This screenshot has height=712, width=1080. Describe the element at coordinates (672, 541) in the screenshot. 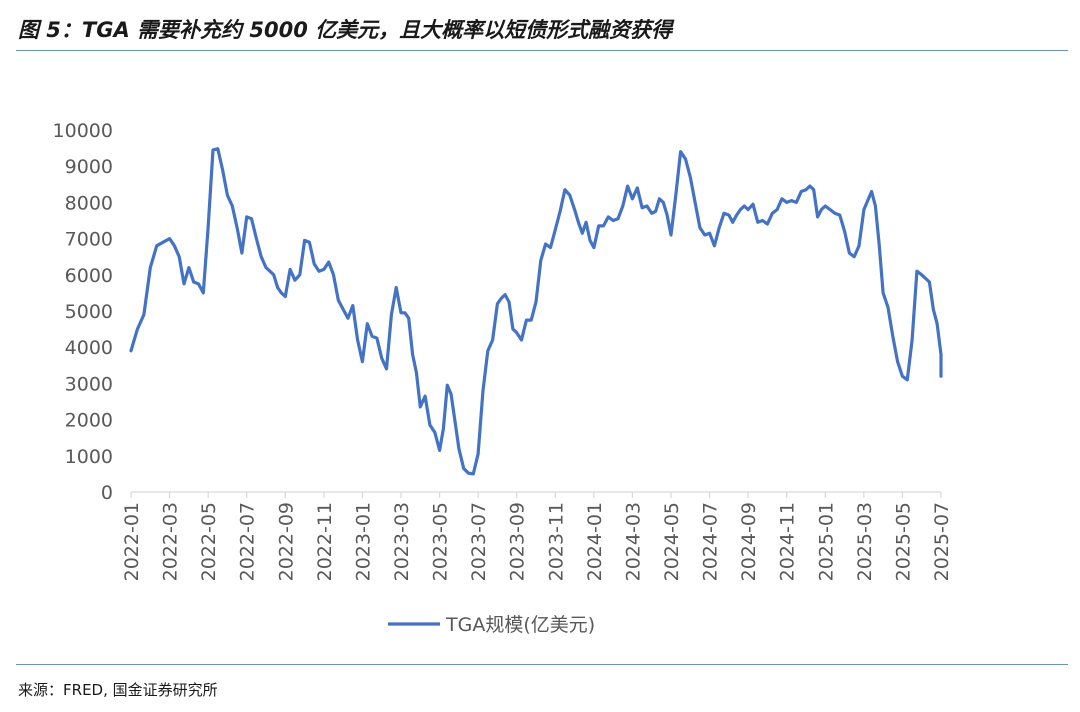

I see `x-tick-label: 2024-05` at that location.